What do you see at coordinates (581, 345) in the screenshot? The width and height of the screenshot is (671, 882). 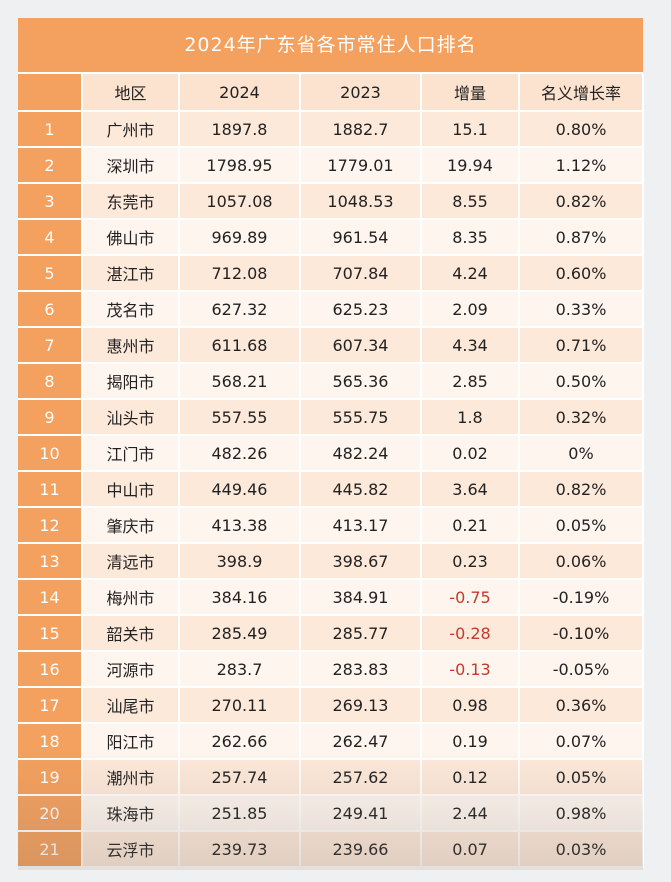 I see `growth-rate-cell: 0.71%` at bounding box center [581, 345].